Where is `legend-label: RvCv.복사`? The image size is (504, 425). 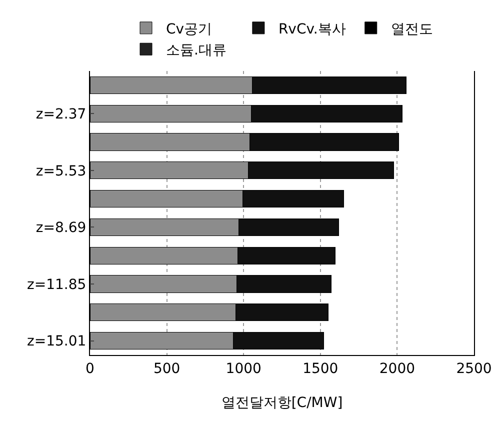
legend-label: RvCv.복사 is located at coordinates (312, 29).